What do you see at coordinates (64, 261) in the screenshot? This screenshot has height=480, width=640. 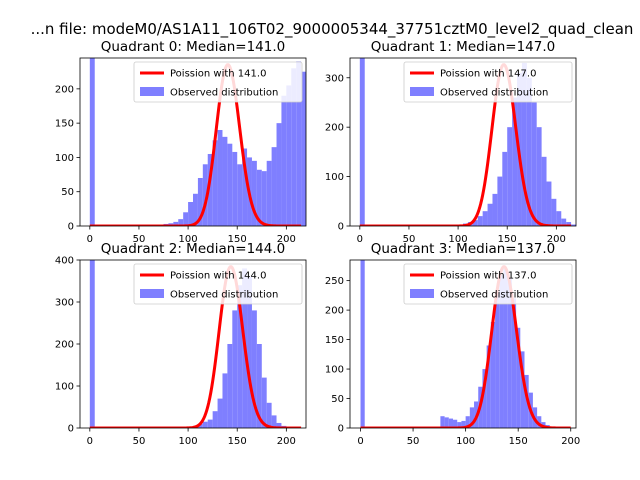 I see `y-tick-label: 400` at bounding box center [64, 261].